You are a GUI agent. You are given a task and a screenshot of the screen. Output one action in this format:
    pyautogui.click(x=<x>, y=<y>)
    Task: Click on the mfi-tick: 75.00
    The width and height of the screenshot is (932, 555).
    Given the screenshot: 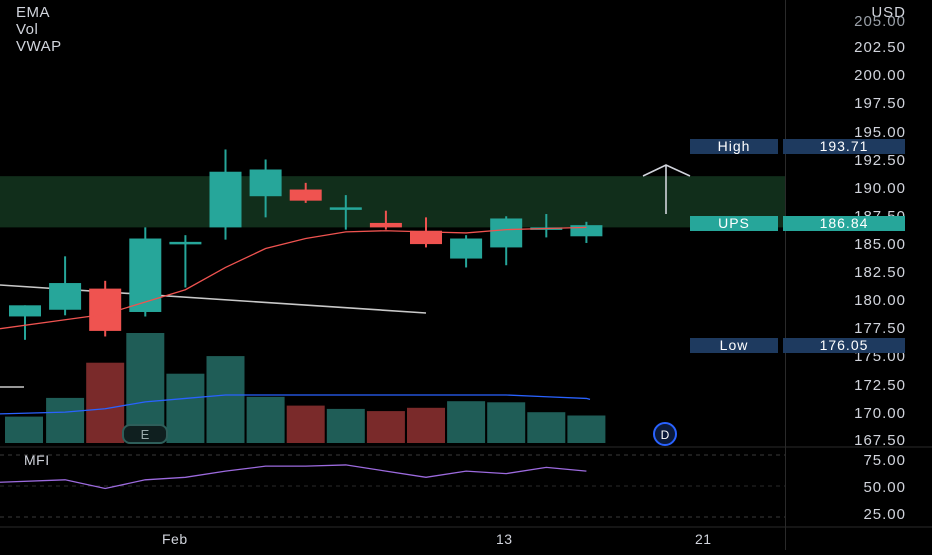 What is the action you would take?
    pyautogui.click(x=884, y=460)
    